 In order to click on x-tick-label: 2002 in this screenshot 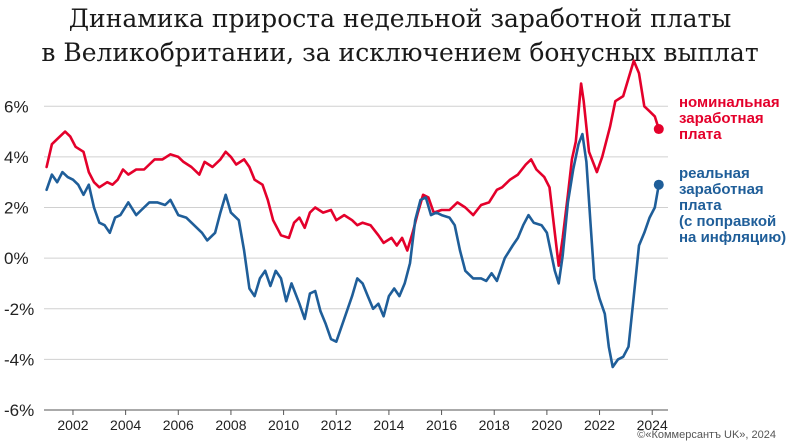, I will do `click(72, 425)`.